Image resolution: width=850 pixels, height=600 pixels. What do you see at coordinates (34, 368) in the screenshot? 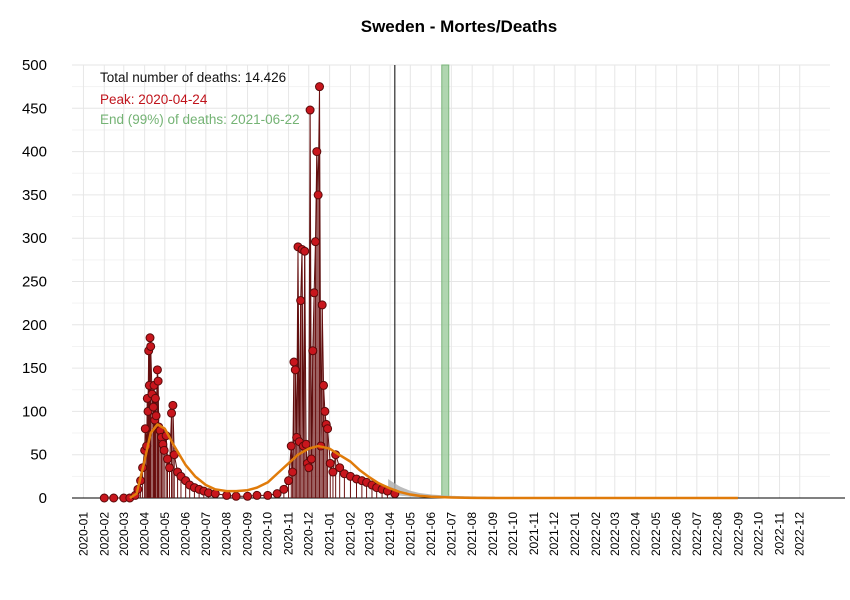
I see `y-tick-label: 150` at bounding box center [34, 368].